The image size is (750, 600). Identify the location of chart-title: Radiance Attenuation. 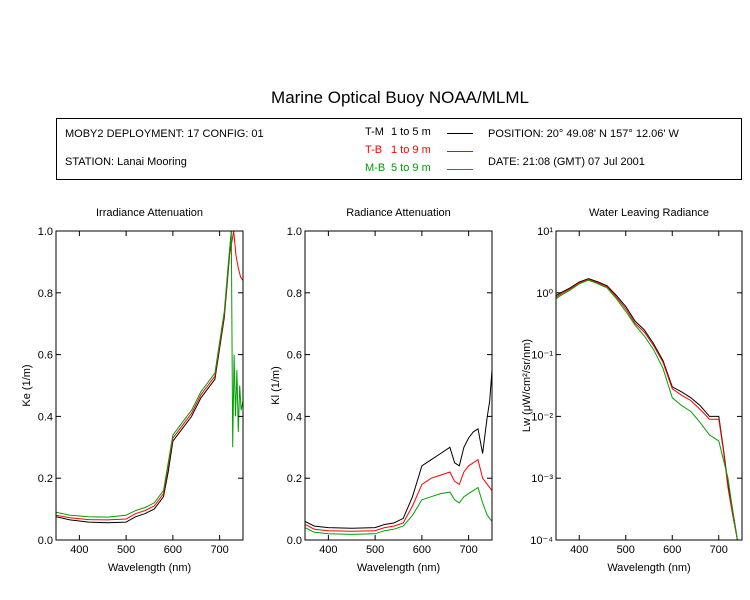
(398, 213).